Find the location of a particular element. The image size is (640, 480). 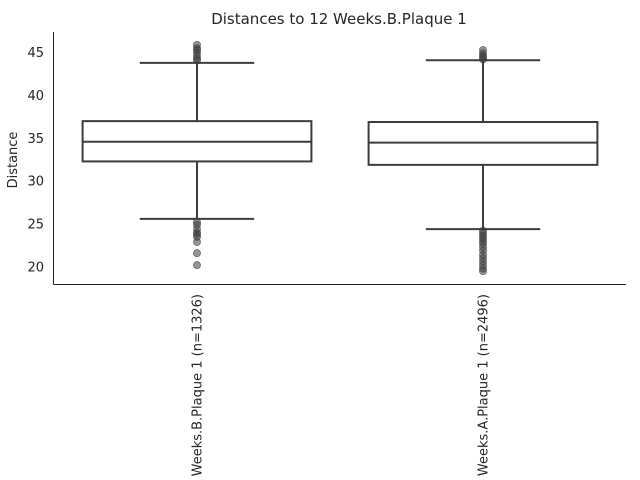

x-tick-label: 12 Weeks.B.Plaque 1 (n=1326) is located at coordinates (198, 387).